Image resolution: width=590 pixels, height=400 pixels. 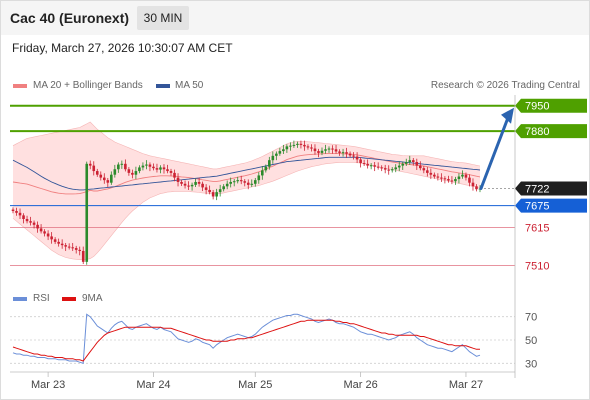 I want to click on timeframe-selector: 30 MIN, so click(x=163, y=18).